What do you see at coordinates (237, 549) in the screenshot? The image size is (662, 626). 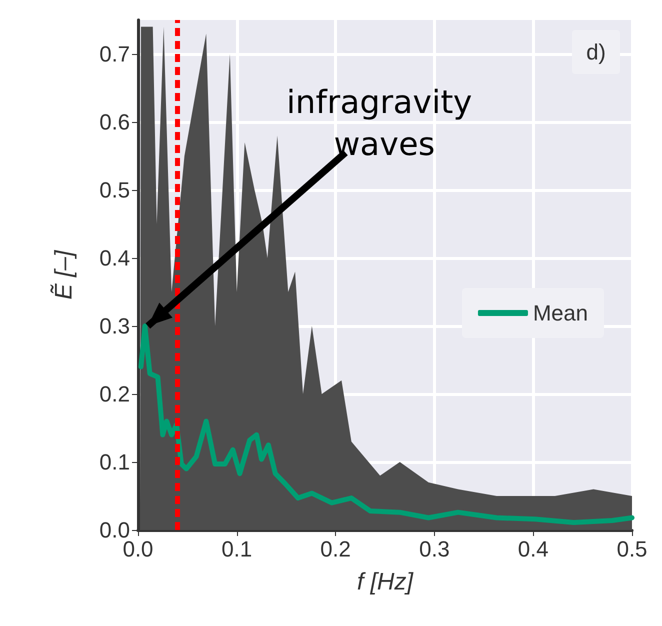 I see `x-tick-label: 0.1` at bounding box center [237, 549].